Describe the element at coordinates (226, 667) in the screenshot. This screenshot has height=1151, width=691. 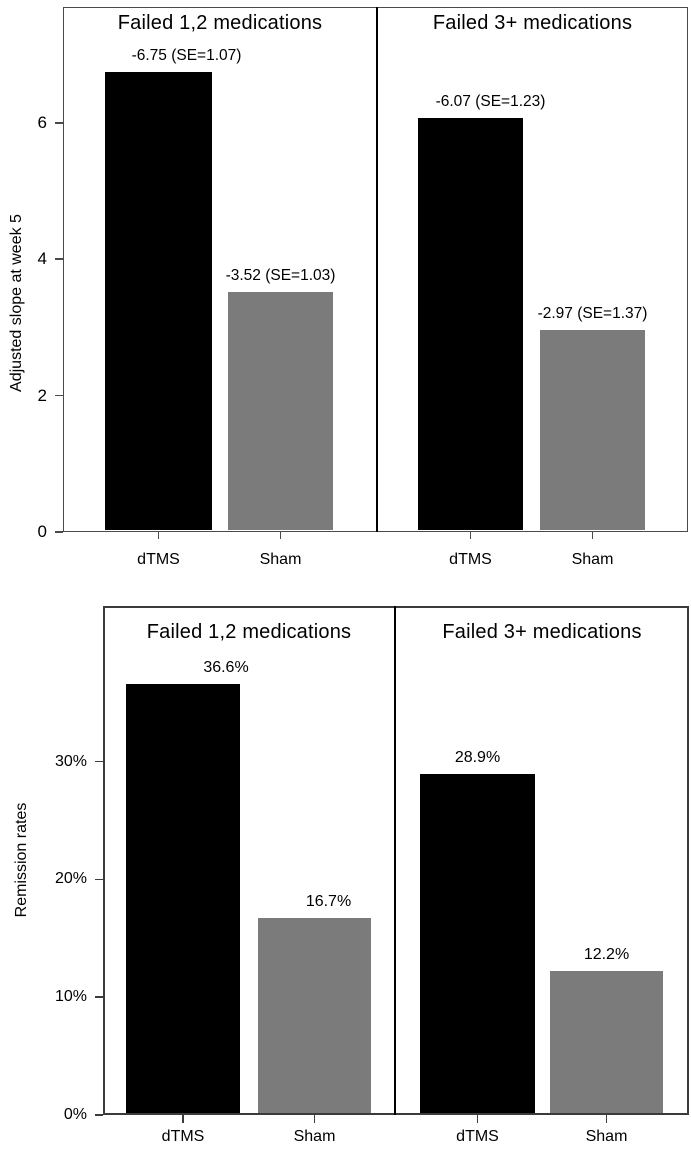
I see `bar-value-label: 36.6%` at that location.